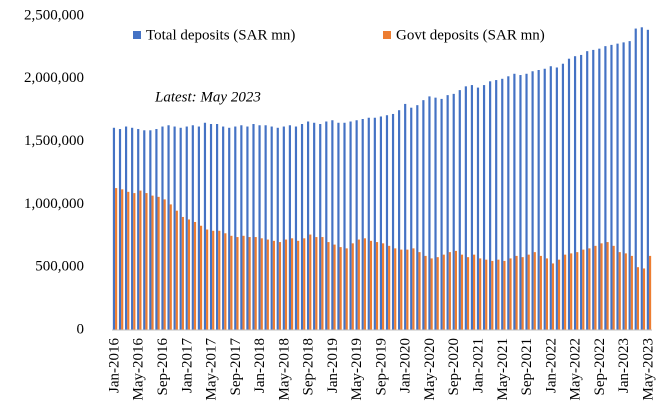 The height and width of the screenshot is (419, 664). Describe the element at coordinates (54, 141) in the screenshot. I see `y-tick-label: 1,500,000` at that location.